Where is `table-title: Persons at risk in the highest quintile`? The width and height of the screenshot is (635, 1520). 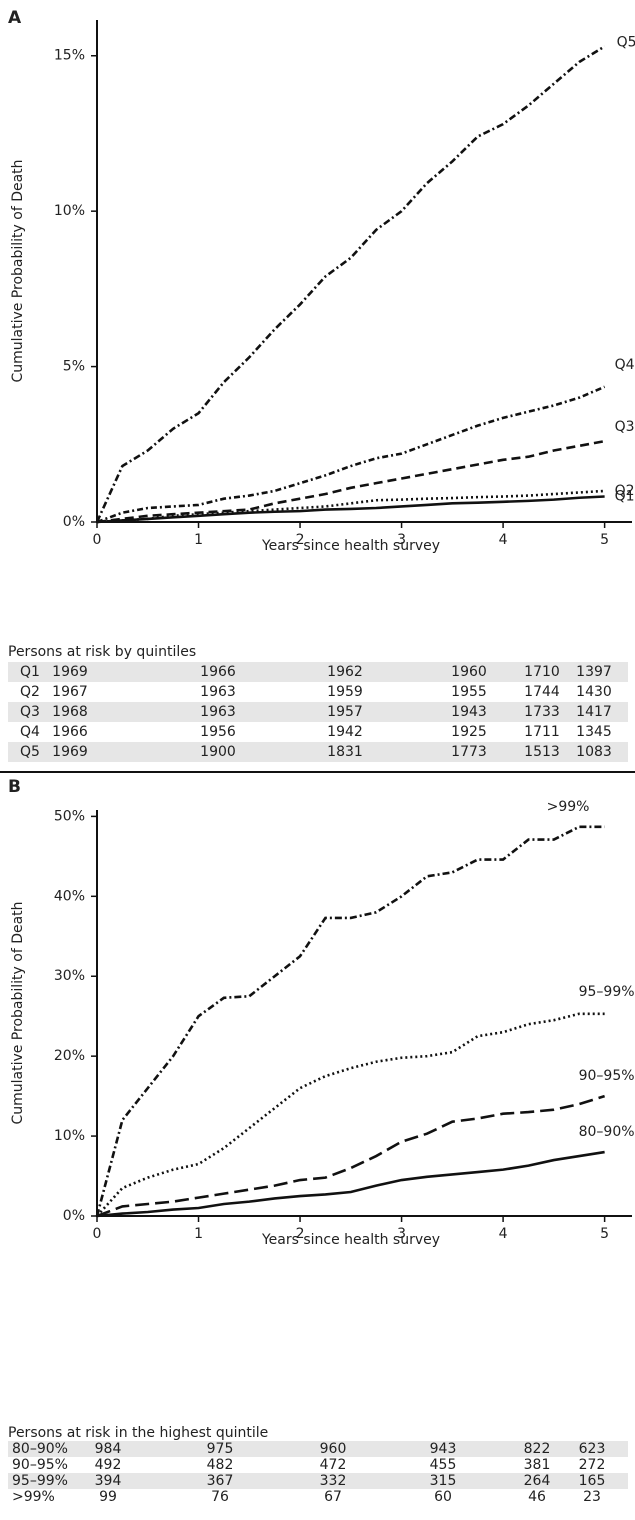
table-title: Persons at risk in the highest quintile is located at coordinates (138, 1433).